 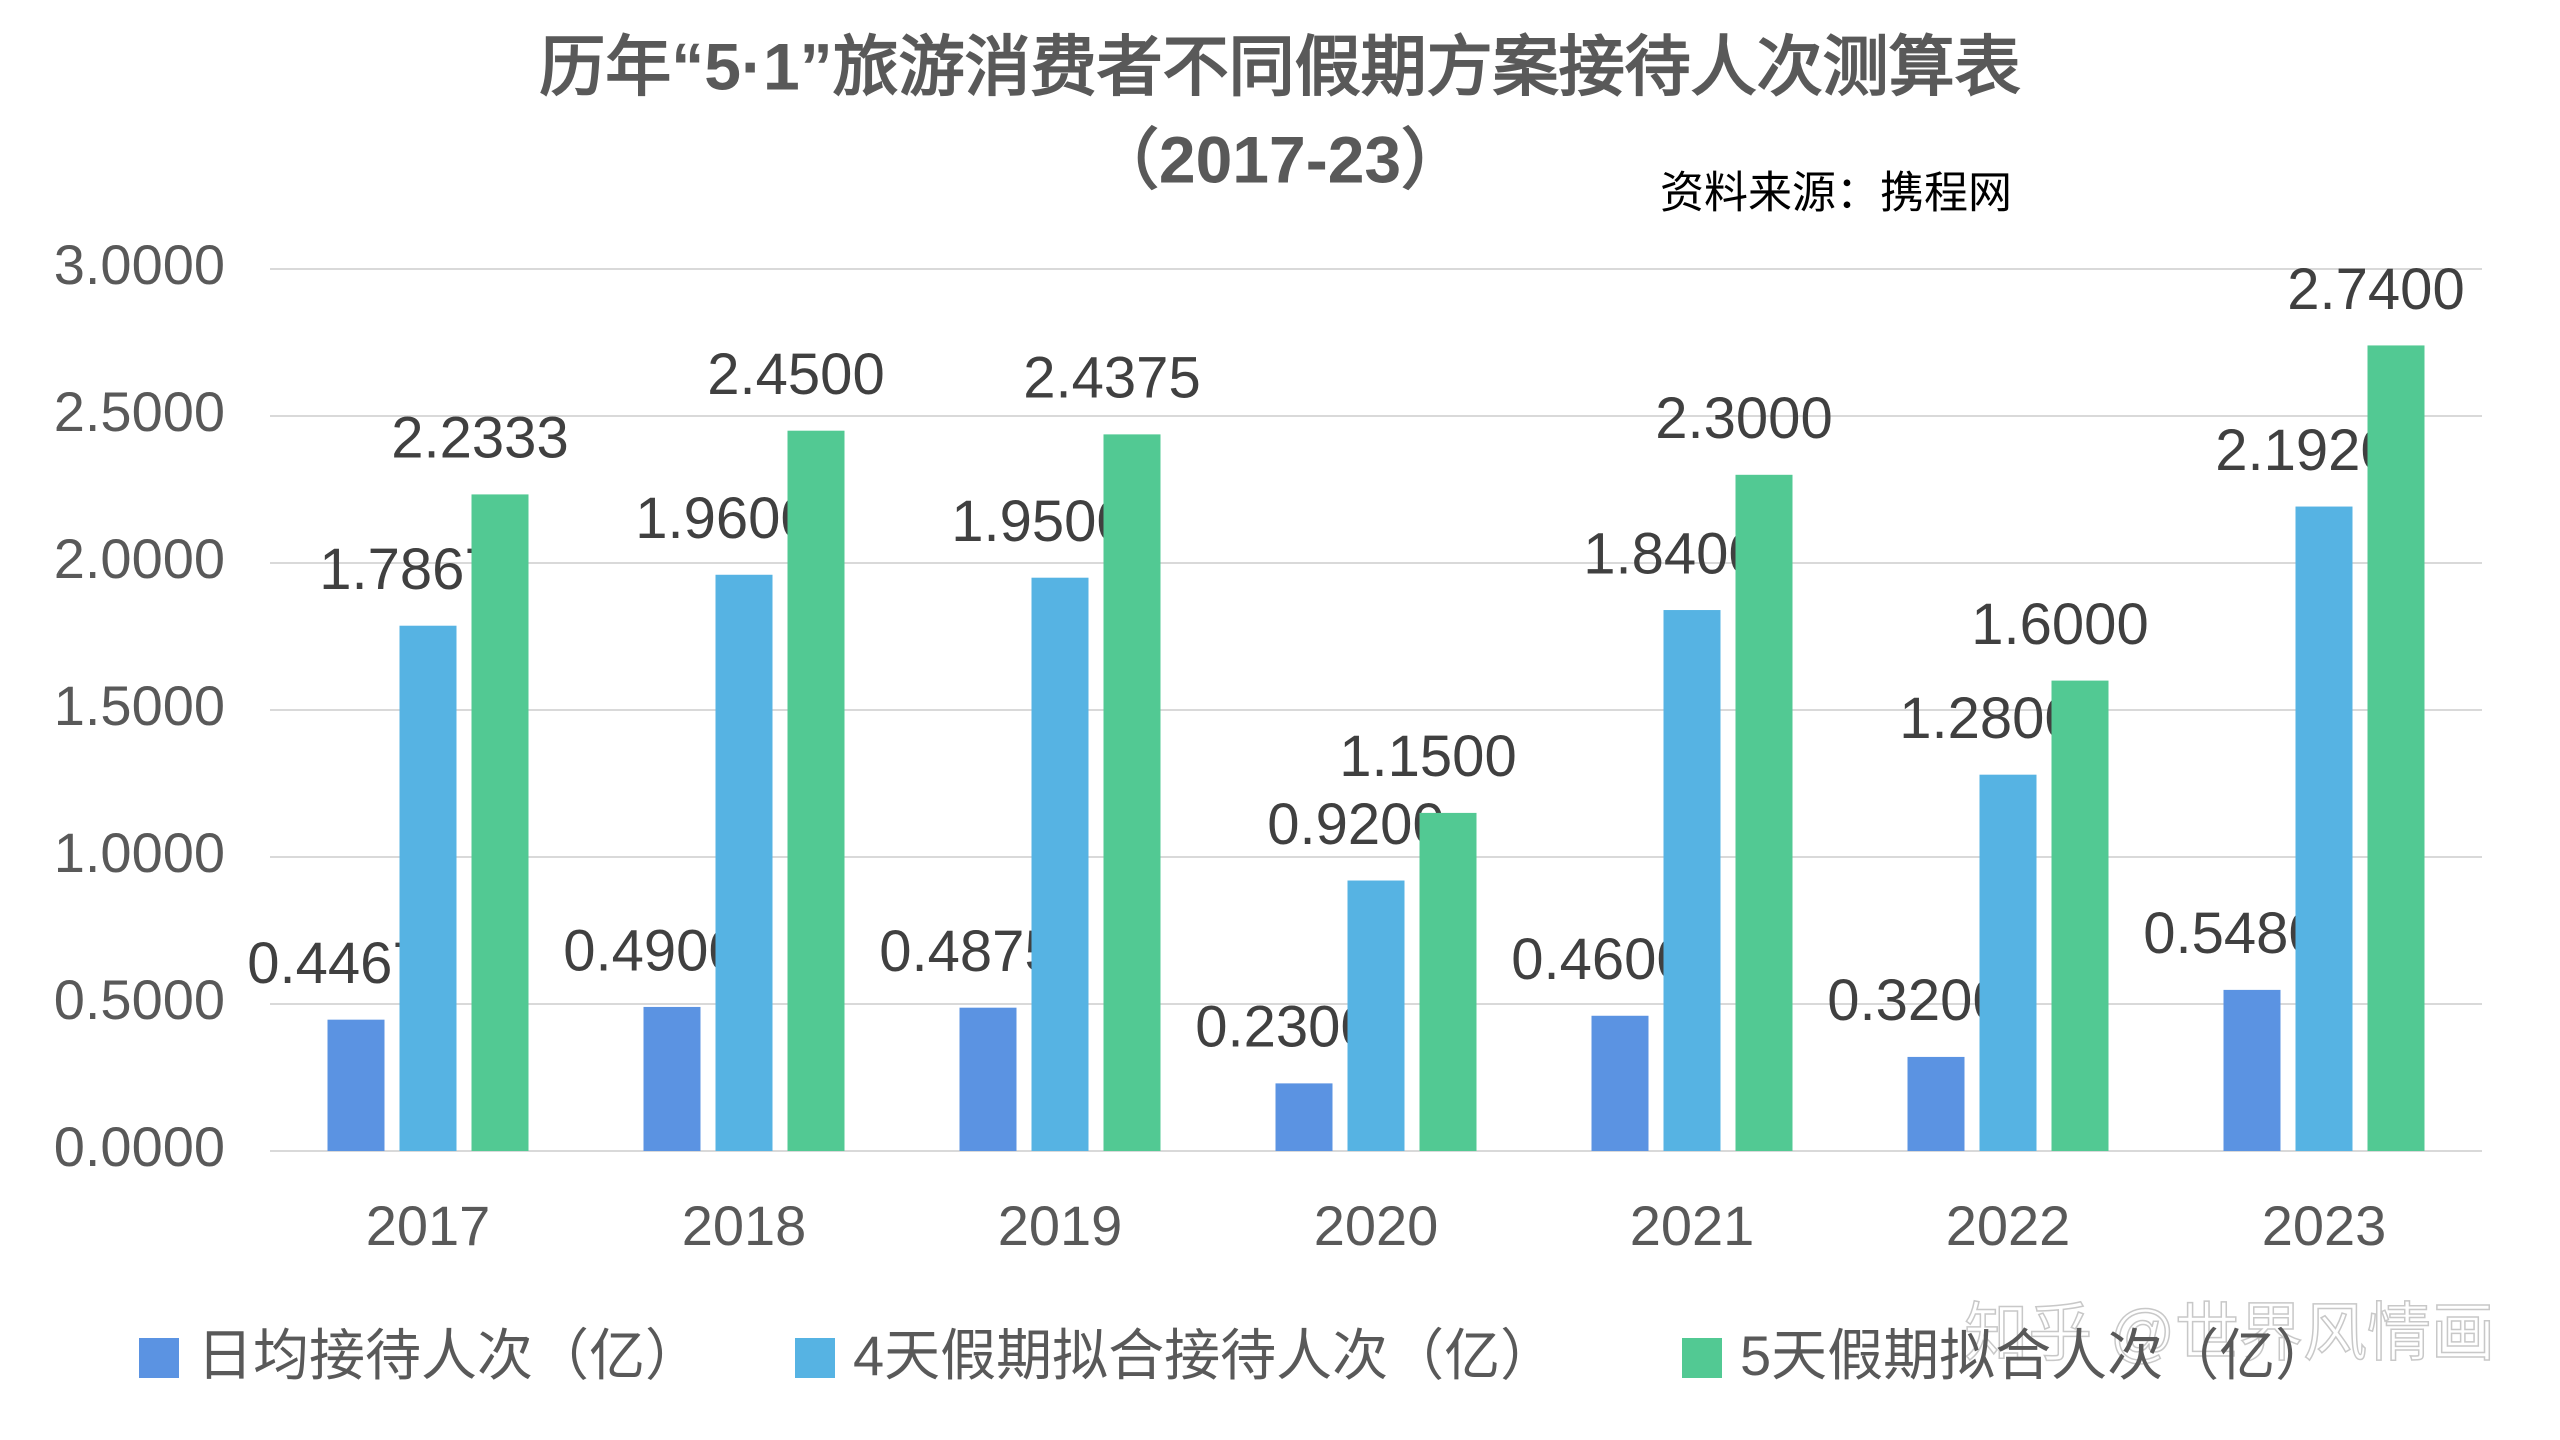 I want to click on y-tick-label: 0.0000, so click(x=139, y=1146).